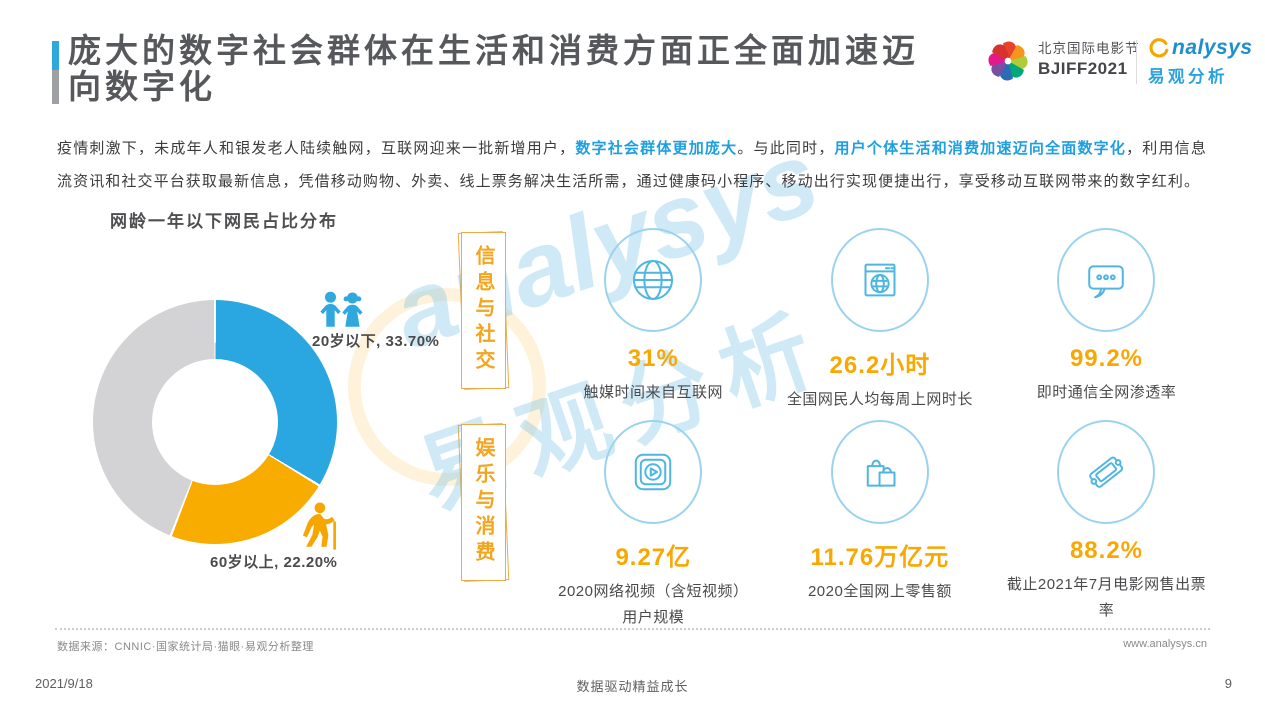 The width and height of the screenshot is (1265, 712). I want to click on intro-seg-2: 。与此同时，, so click(786, 148).